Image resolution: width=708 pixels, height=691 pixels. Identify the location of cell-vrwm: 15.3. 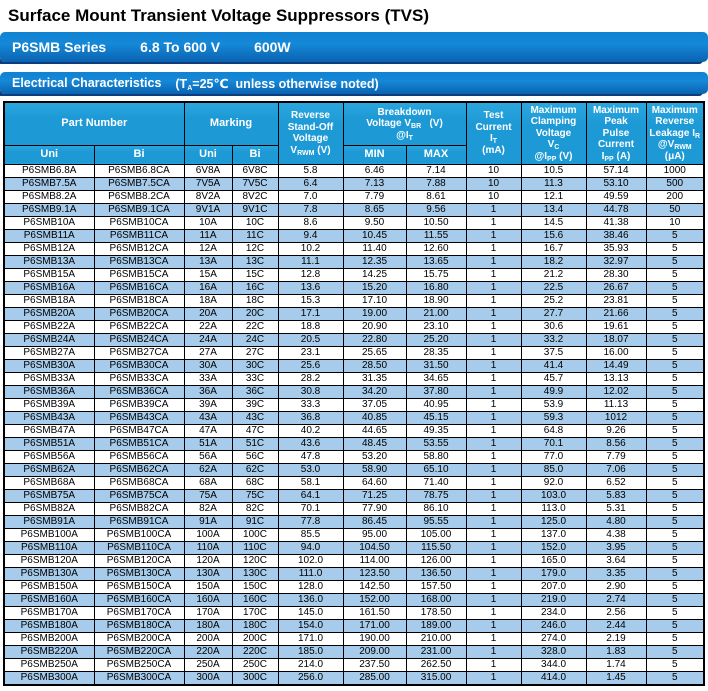
(310, 300).